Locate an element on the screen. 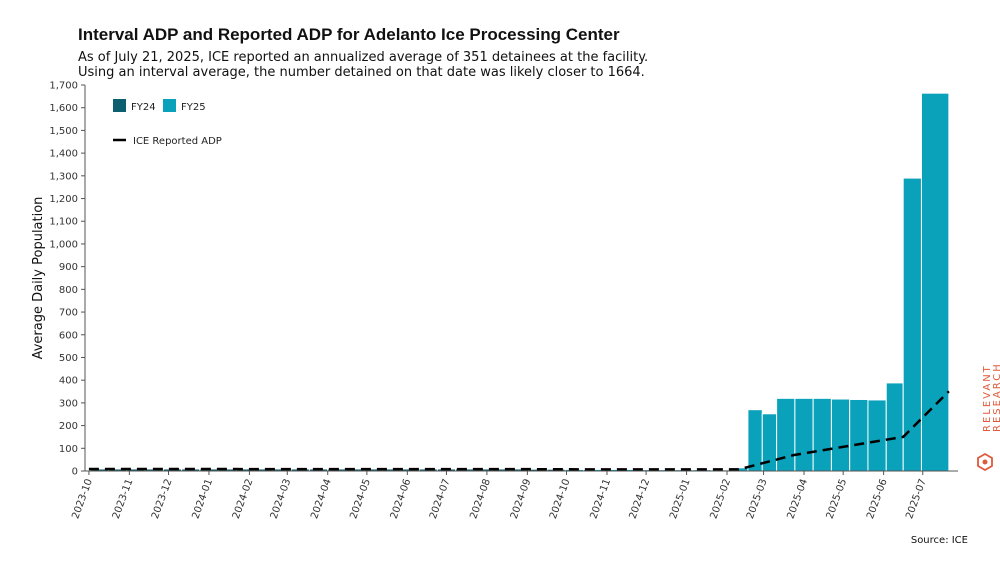 This screenshot has height=563, width=1000. y-tick-label: 1,700 is located at coordinates (63, 86).